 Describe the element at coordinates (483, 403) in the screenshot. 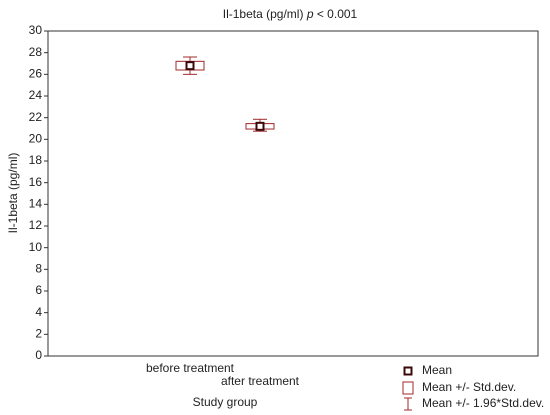

I see `legend-label: Mean +/- 1.96*Std.dev.` at that location.